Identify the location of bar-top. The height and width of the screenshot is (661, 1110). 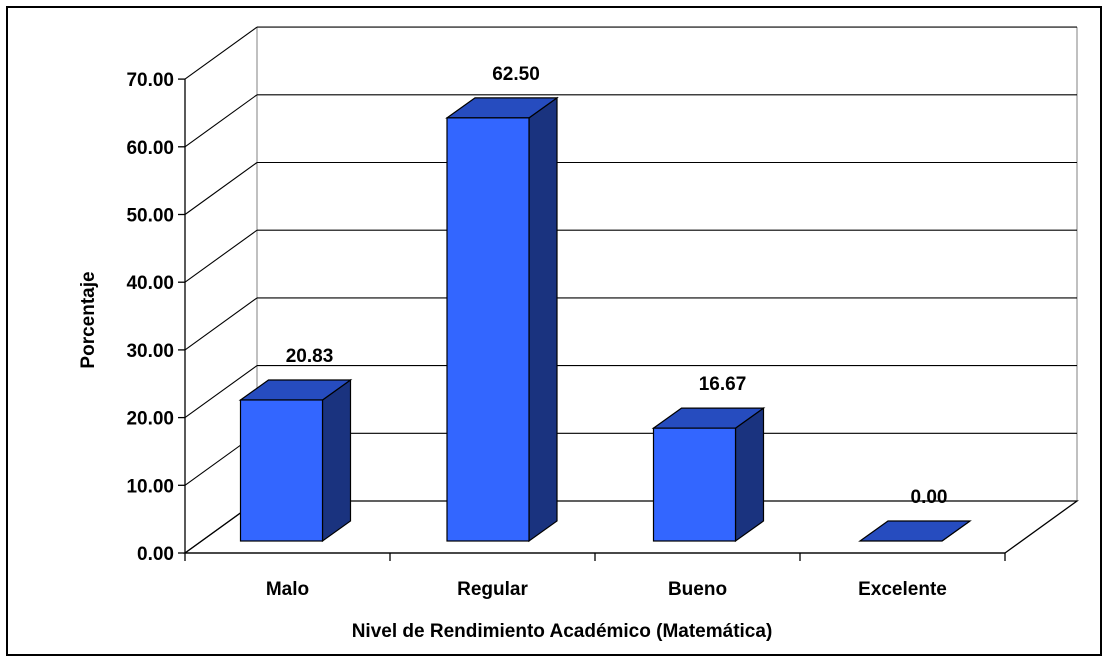
(915, 531).